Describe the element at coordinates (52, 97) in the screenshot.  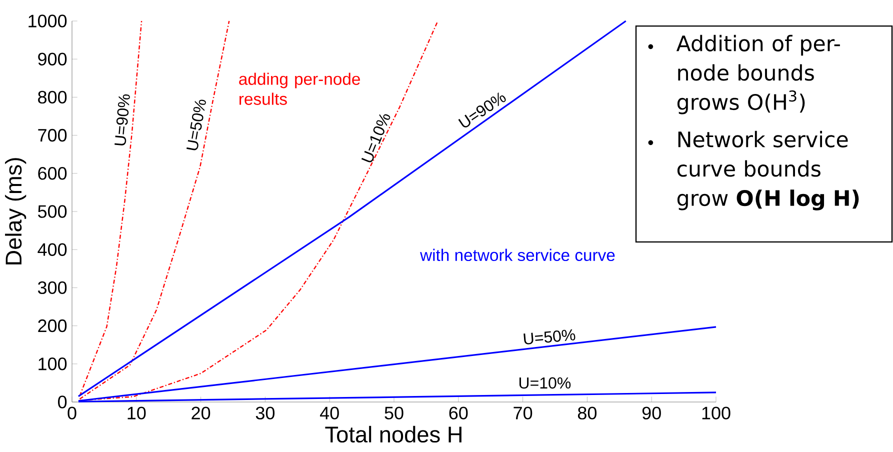
I see `y-tick-label: 800` at that location.